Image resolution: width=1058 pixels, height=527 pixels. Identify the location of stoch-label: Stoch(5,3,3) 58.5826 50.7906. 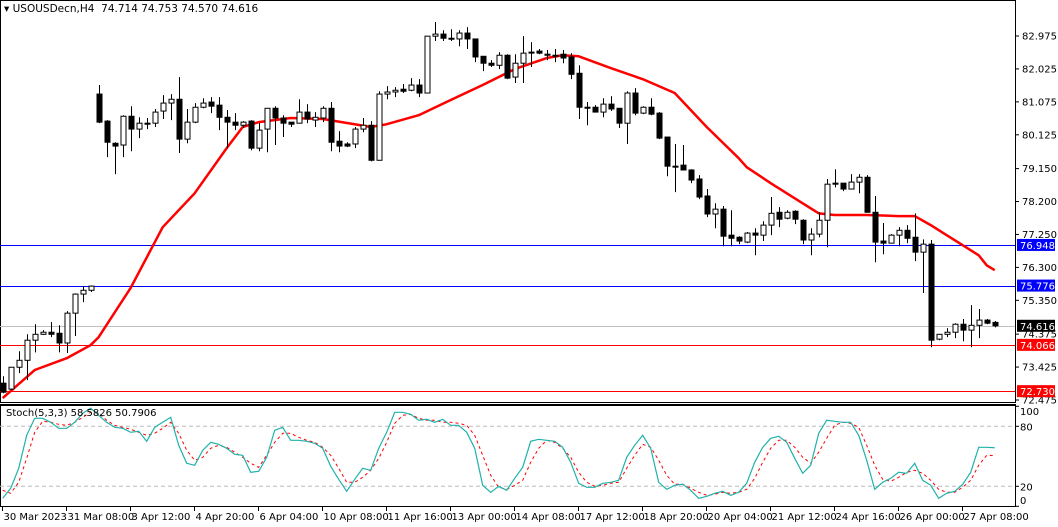
(81, 413).